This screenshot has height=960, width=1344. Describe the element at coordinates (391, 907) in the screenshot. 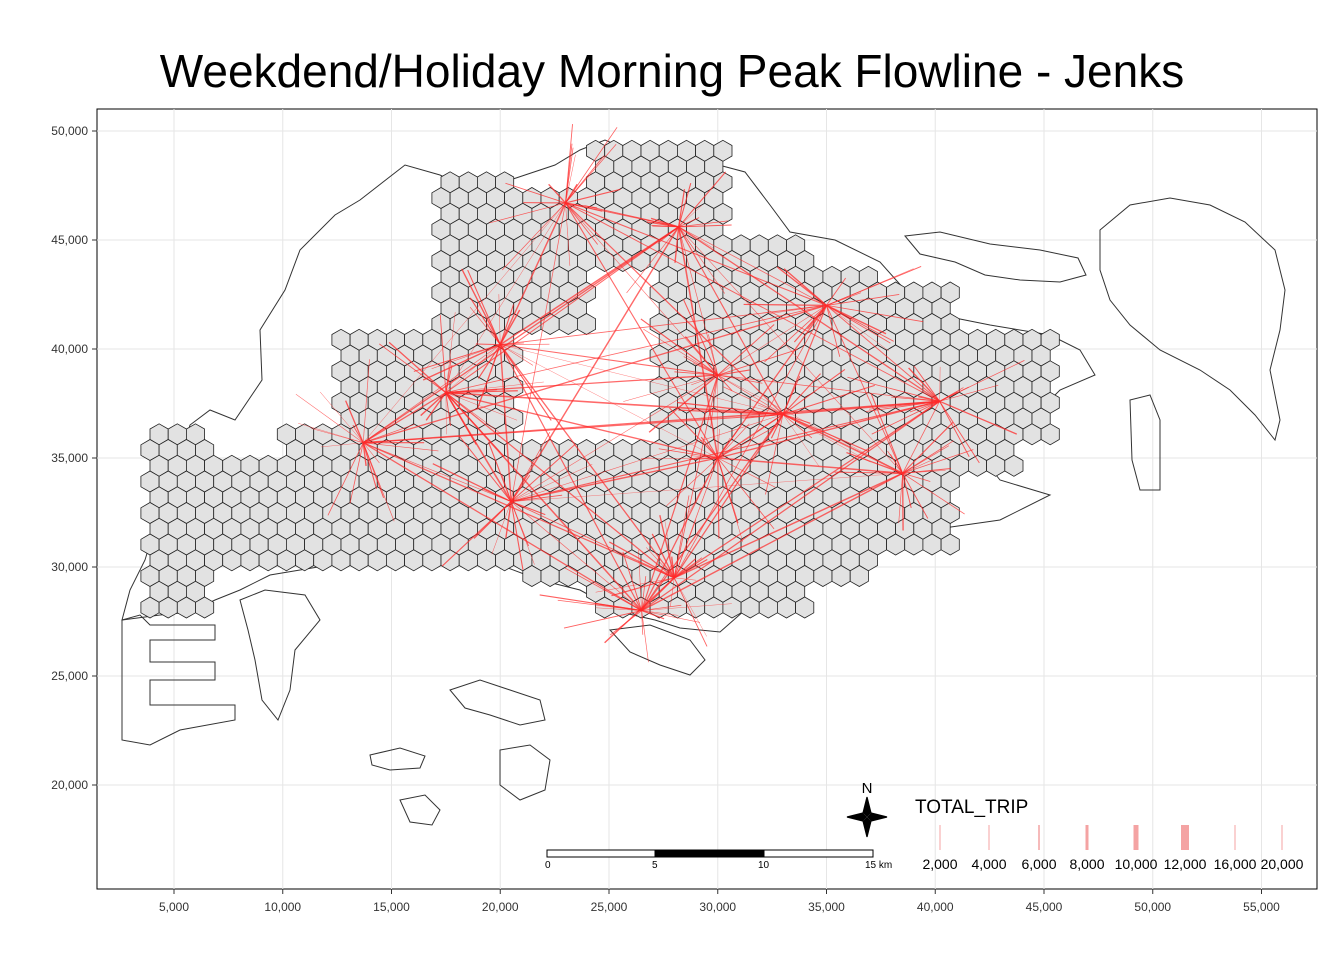

I see `x-tick-label: 15,000` at that location.